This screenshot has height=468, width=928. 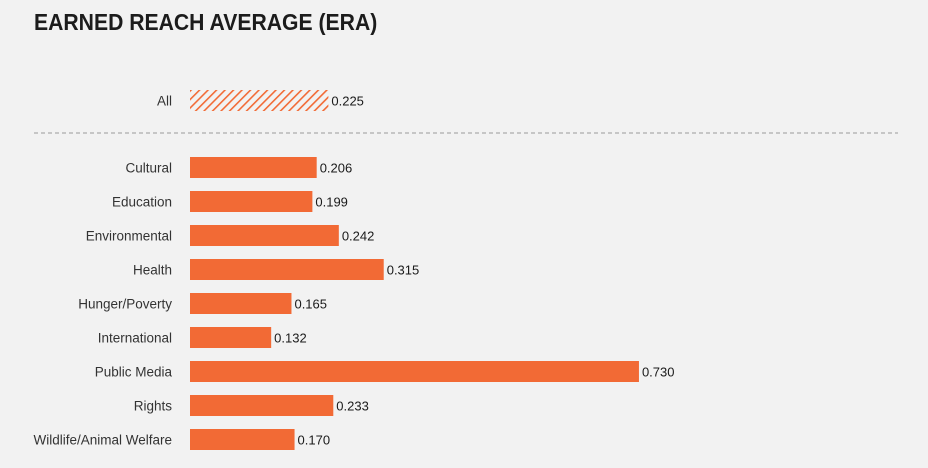 I want to click on value-label-international: 0.132, so click(x=290, y=338).